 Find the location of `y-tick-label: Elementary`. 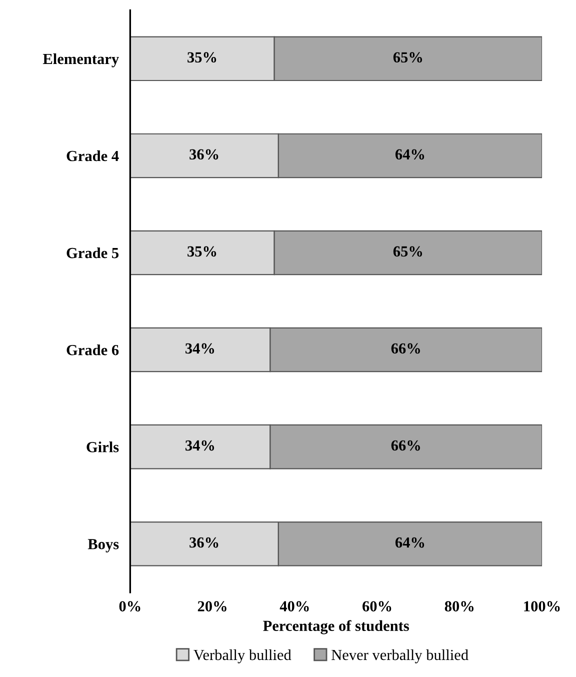

y-tick-label: Elementary is located at coordinates (80, 60).